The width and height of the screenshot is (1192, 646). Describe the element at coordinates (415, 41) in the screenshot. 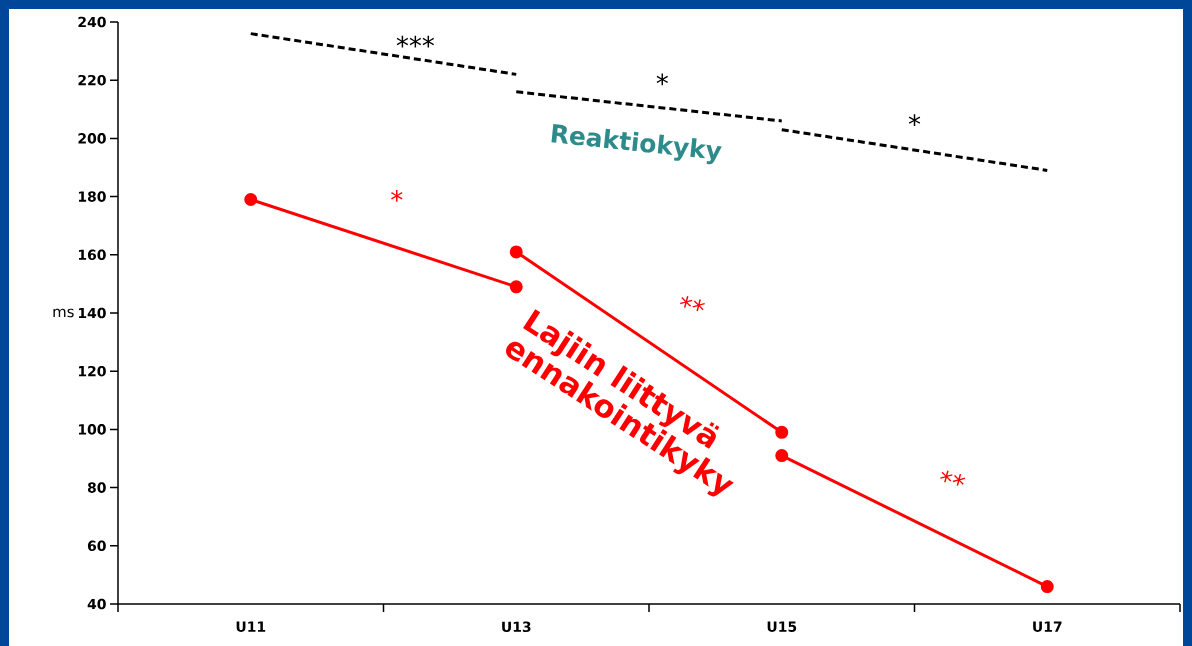

I see `annotation: ***` at that location.